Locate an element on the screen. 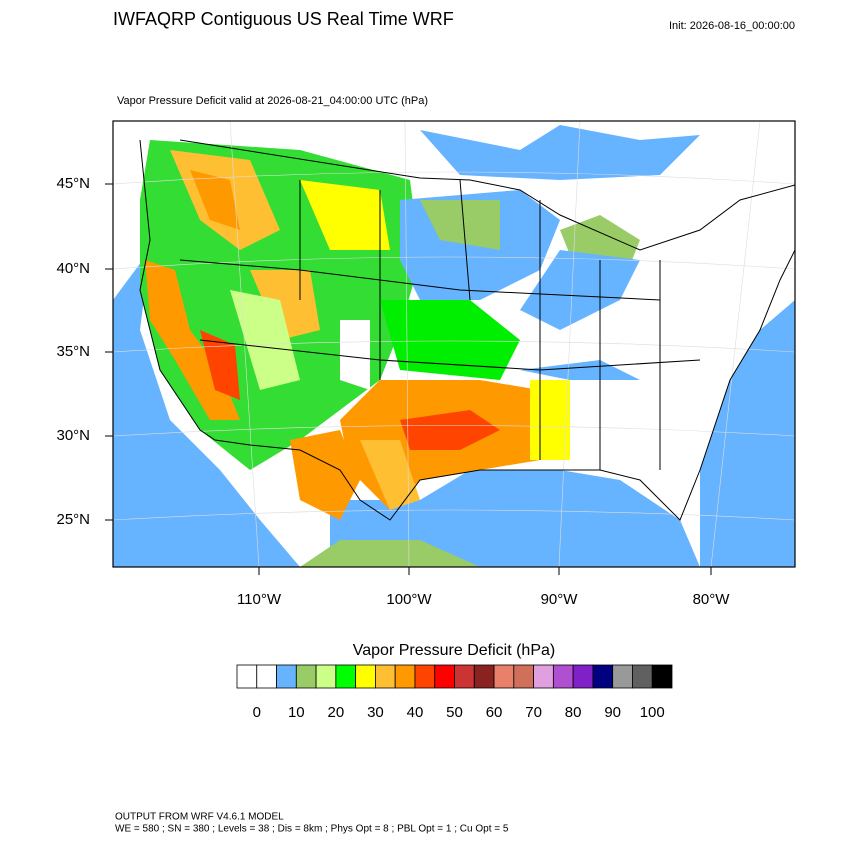  lat-label: 35°N is located at coordinates (73, 351).